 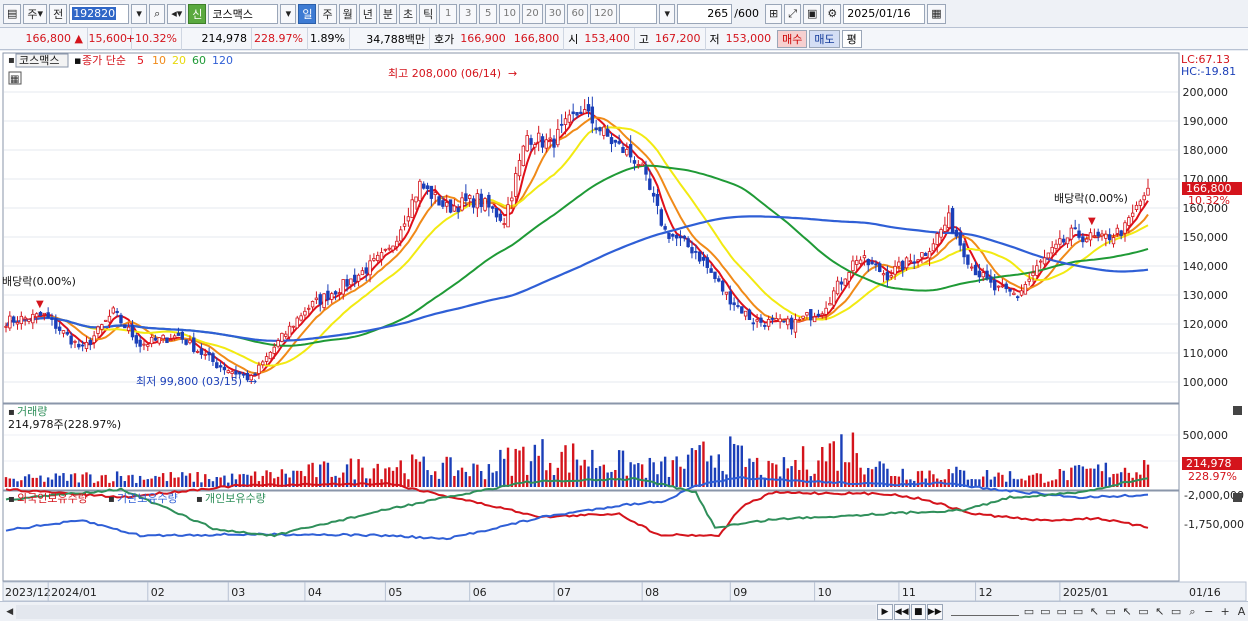 I want to click on holding-close-icon, so click(x=1237, y=497).